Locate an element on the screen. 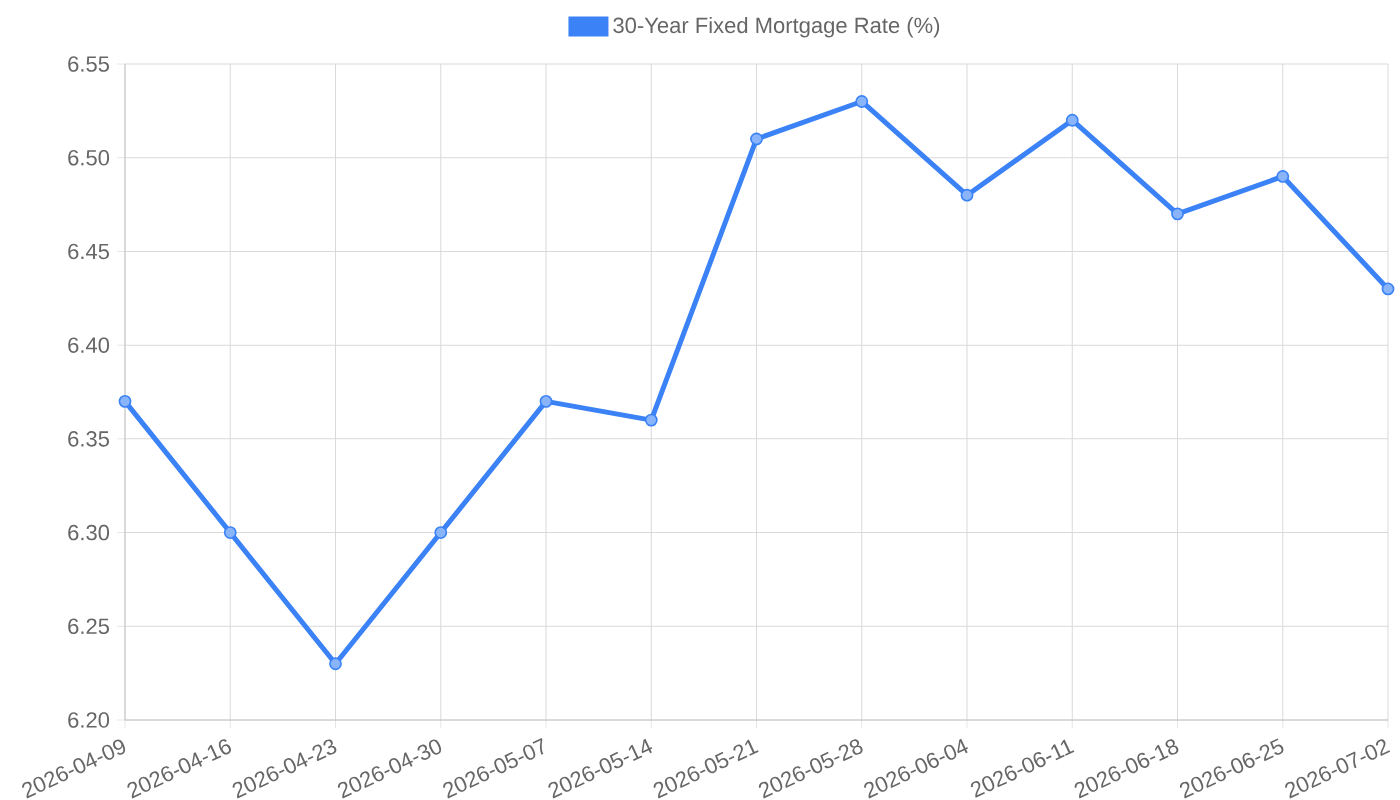  y-tick-label: 6.45 is located at coordinates (88, 251).